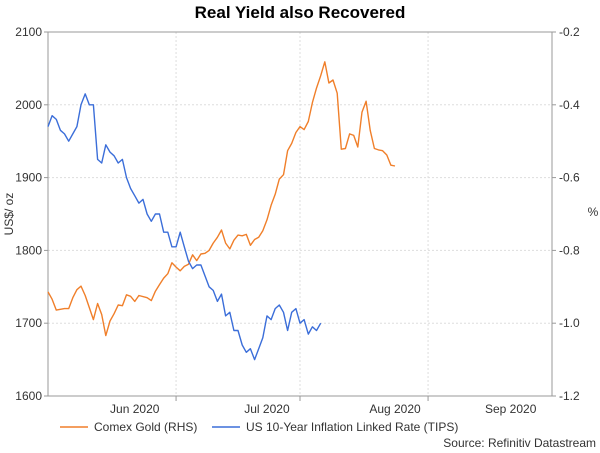  What do you see at coordinates (300, 12) in the screenshot?
I see `chart-title: Real Yield also Recovered` at bounding box center [300, 12].